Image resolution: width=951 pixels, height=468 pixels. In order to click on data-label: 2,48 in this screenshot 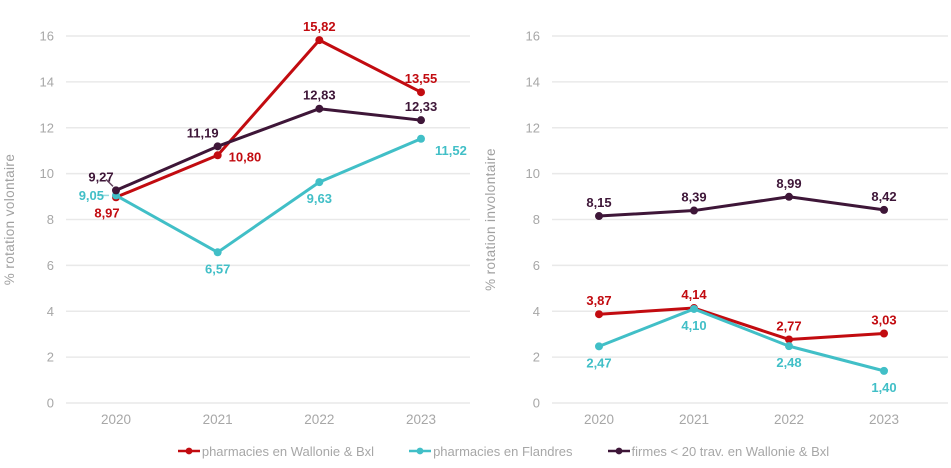, I will do `click(788, 362)`.